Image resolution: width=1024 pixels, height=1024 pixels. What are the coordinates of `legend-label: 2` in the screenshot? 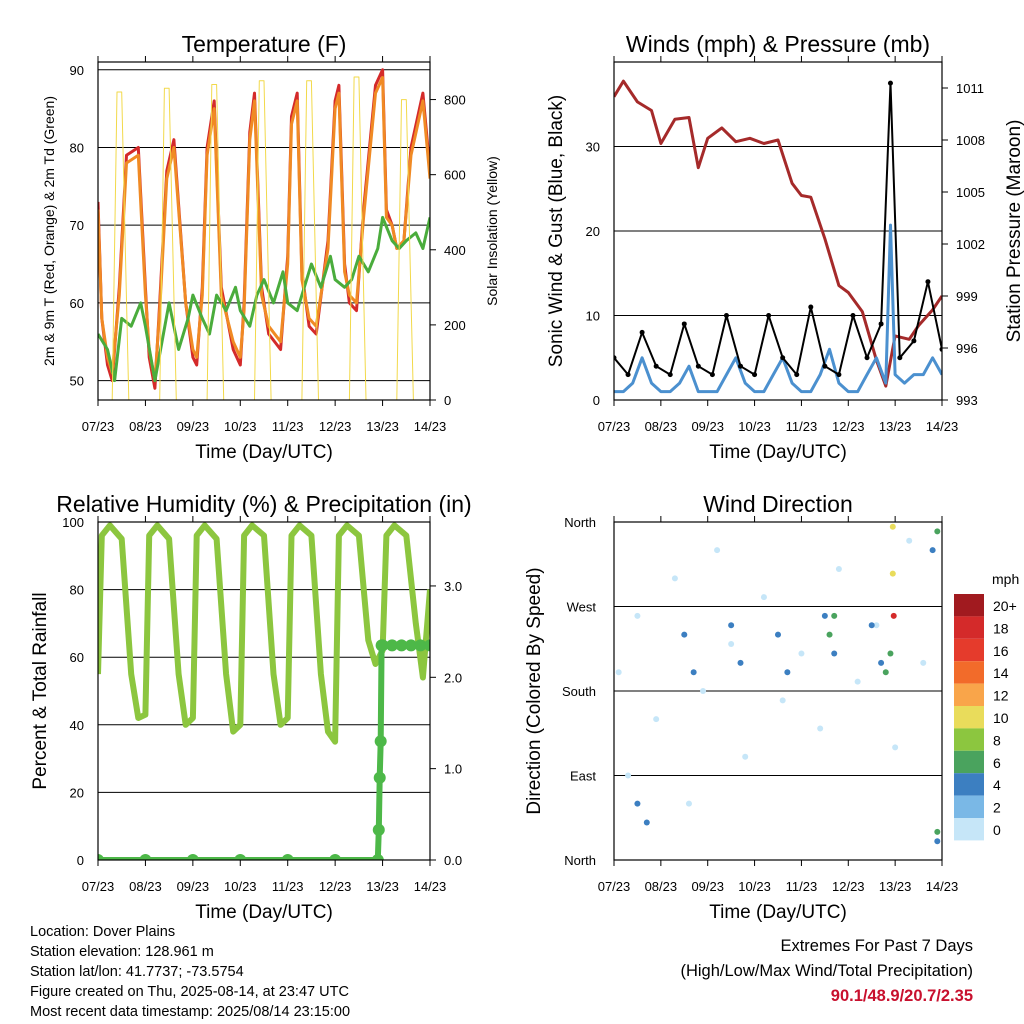 It's located at (997, 808).